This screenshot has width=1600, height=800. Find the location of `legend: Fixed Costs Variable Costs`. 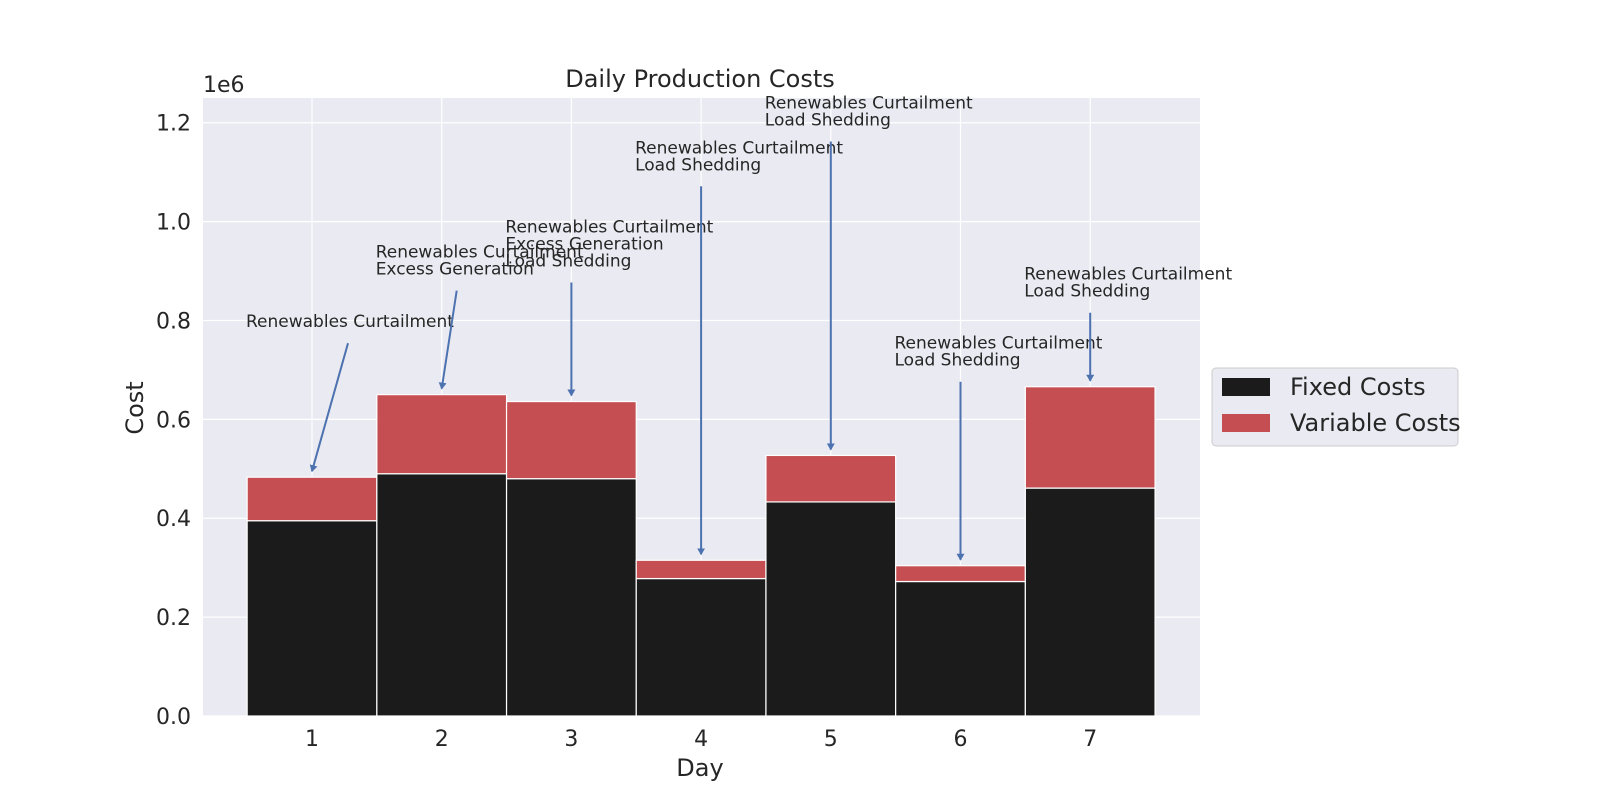

legend: Fixed Costs Variable Costs is located at coordinates (1336, 407).